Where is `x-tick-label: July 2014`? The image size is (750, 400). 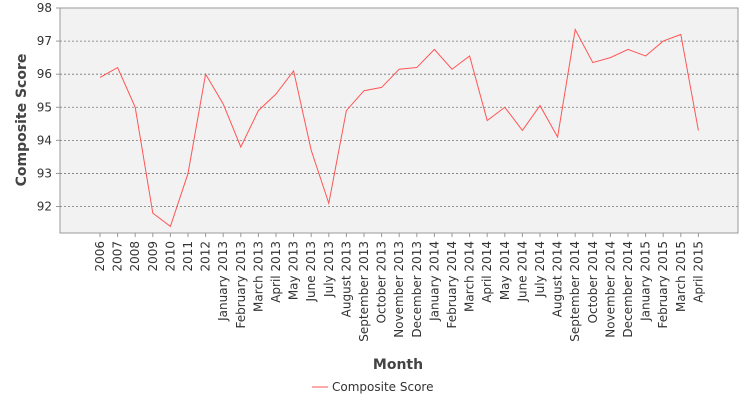
x-tick-label: July 2014 is located at coordinates (540, 269).